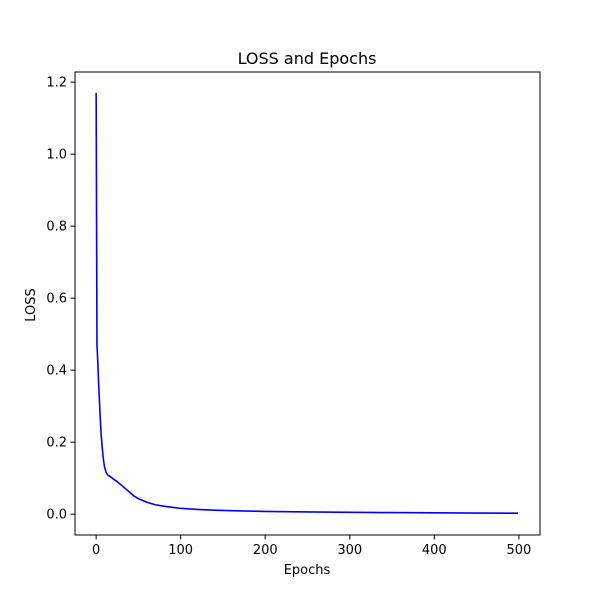 The height and width of the screenshot is (600, 600). I want to click on chart-title: LOSS and Epochs, so click(307, 58).